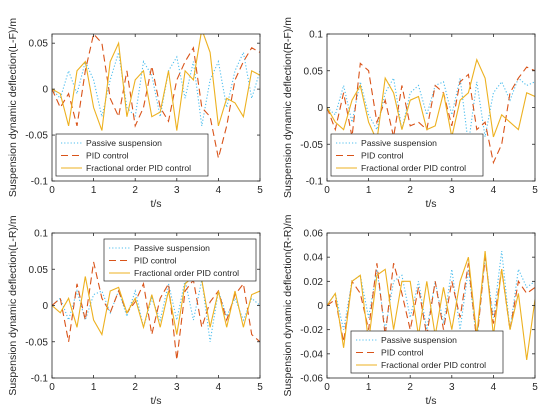 The image size is (550, 417). Describe the element at coordinates (13, 107) in the screenshot. I see `y-axis-label: Suspension dynamic deflection(L-F)/m` at that location.